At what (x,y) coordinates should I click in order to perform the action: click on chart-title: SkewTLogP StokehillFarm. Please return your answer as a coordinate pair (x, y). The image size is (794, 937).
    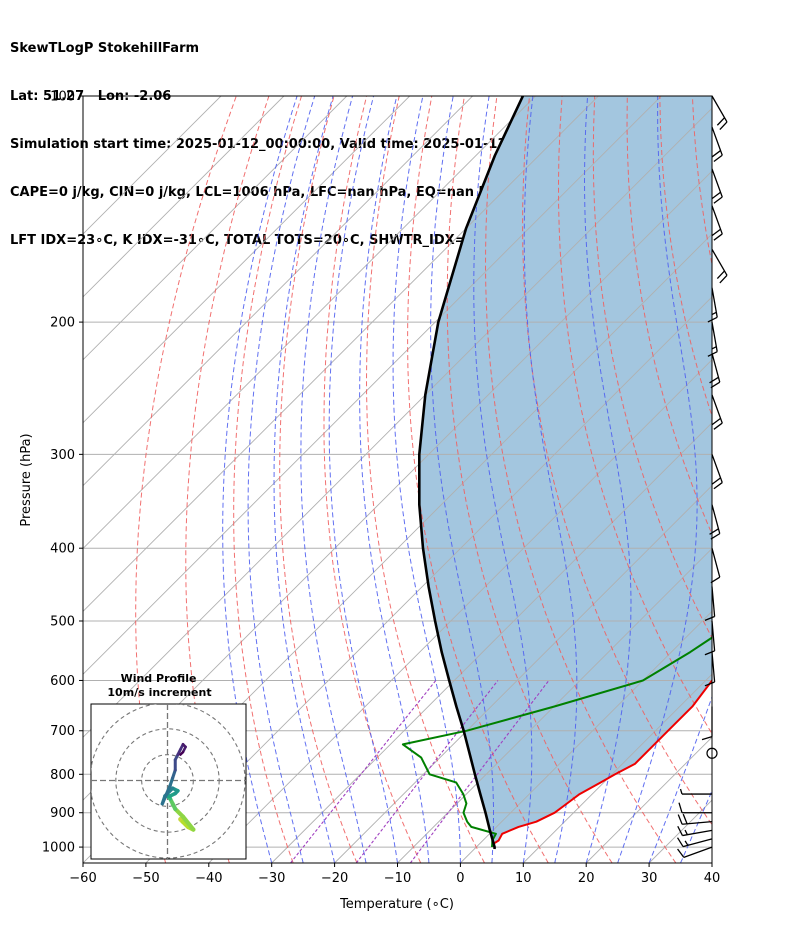
    Looking at the image, I should click on (105, 48).